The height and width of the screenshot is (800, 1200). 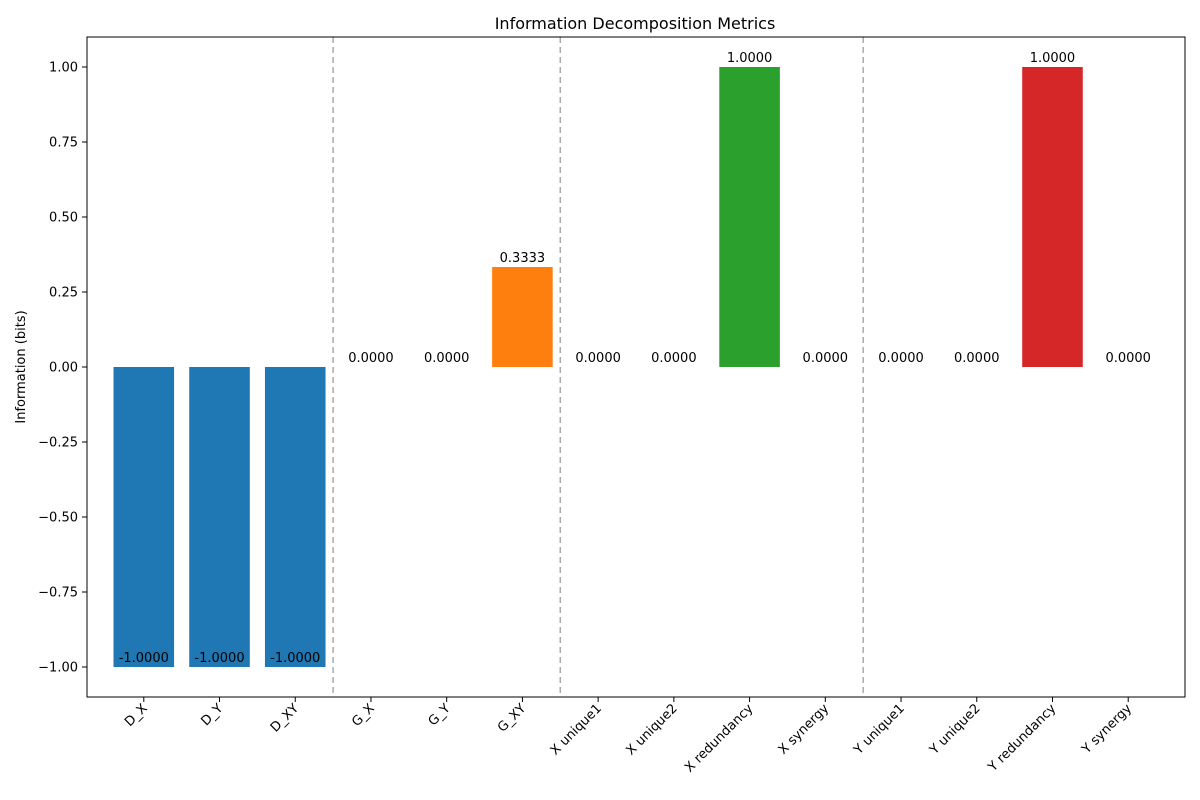 I want to click on y-tick-label-0: −1.00, so click(x=58, y=668).